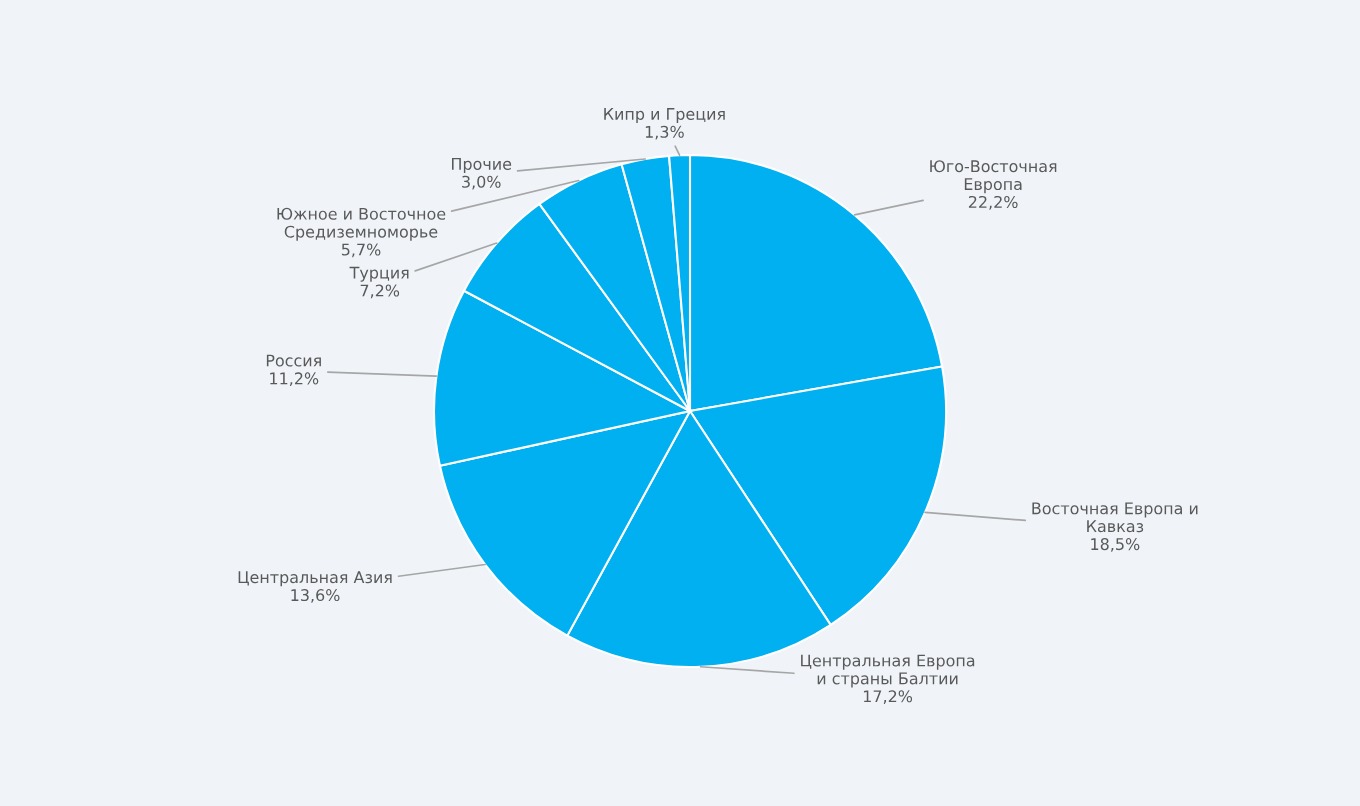  I want to click on data-label: 1,3%, so click(664, 132).